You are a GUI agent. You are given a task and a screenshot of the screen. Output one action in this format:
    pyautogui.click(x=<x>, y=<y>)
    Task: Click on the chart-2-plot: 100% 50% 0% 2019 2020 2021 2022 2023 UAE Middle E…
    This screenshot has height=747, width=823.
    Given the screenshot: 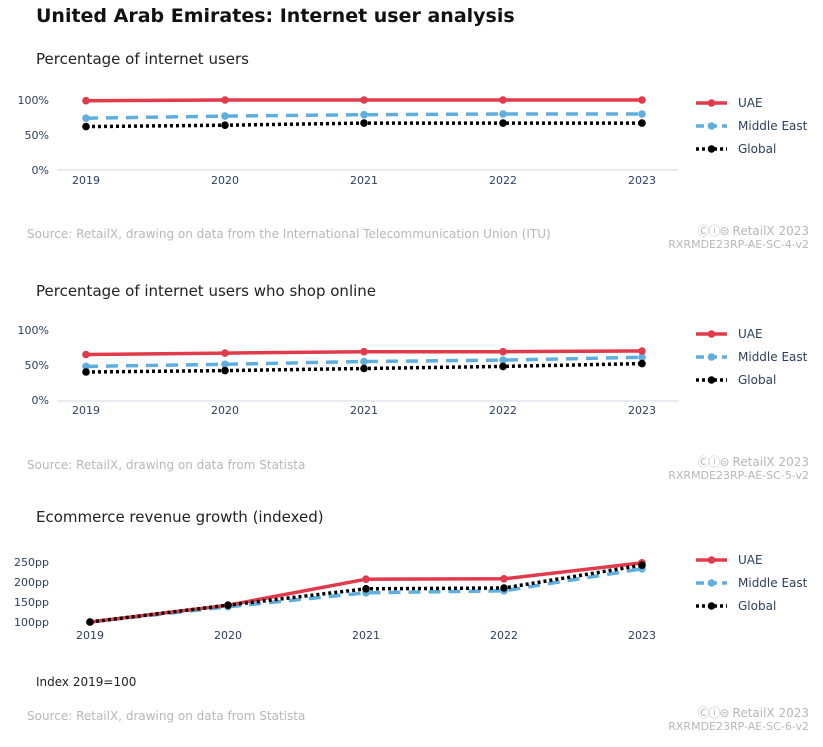 What is the action you would take?
    pyautogui.click(x=413, y=370)
    